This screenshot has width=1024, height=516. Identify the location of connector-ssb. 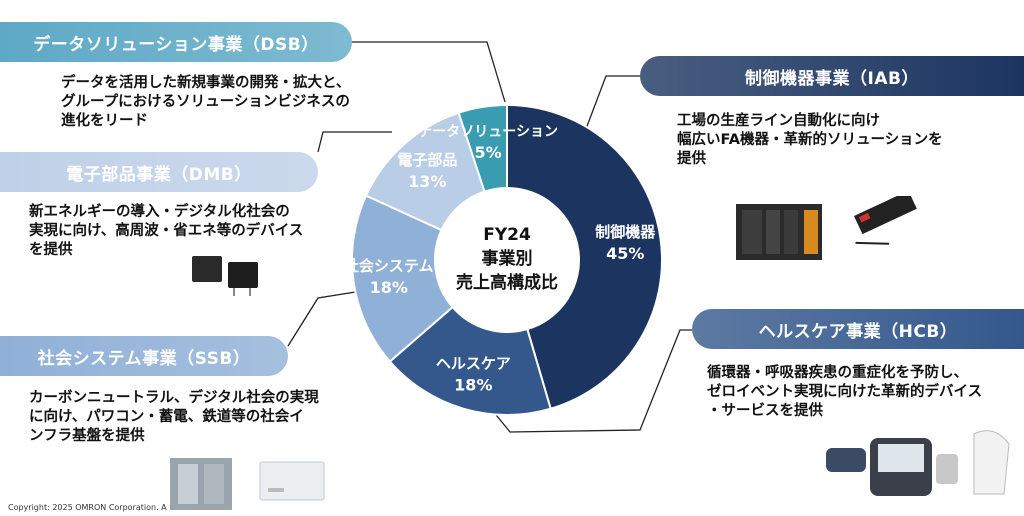
(328, 318).